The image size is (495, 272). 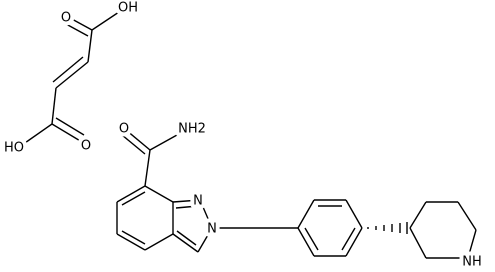 I want to click on atom-label: NH2, so click(x=192, y=129).